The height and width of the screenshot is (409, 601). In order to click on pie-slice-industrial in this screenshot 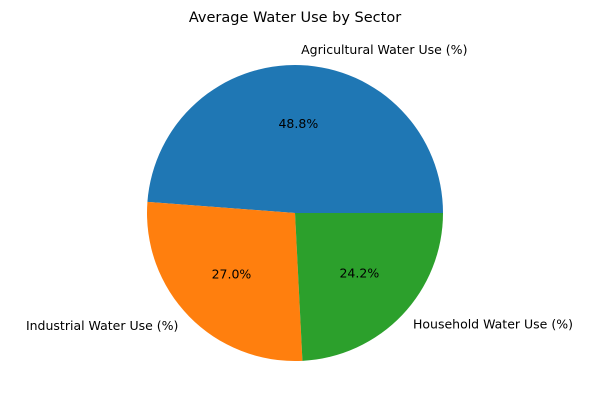, I will do `click(225, 281)`.